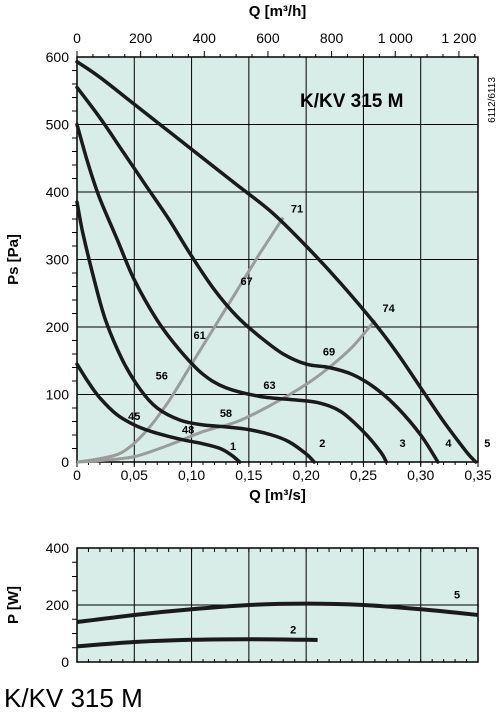 This screenshot has width=503, height=720. I want to click on y-tick-label: 600, so click(58, 57).